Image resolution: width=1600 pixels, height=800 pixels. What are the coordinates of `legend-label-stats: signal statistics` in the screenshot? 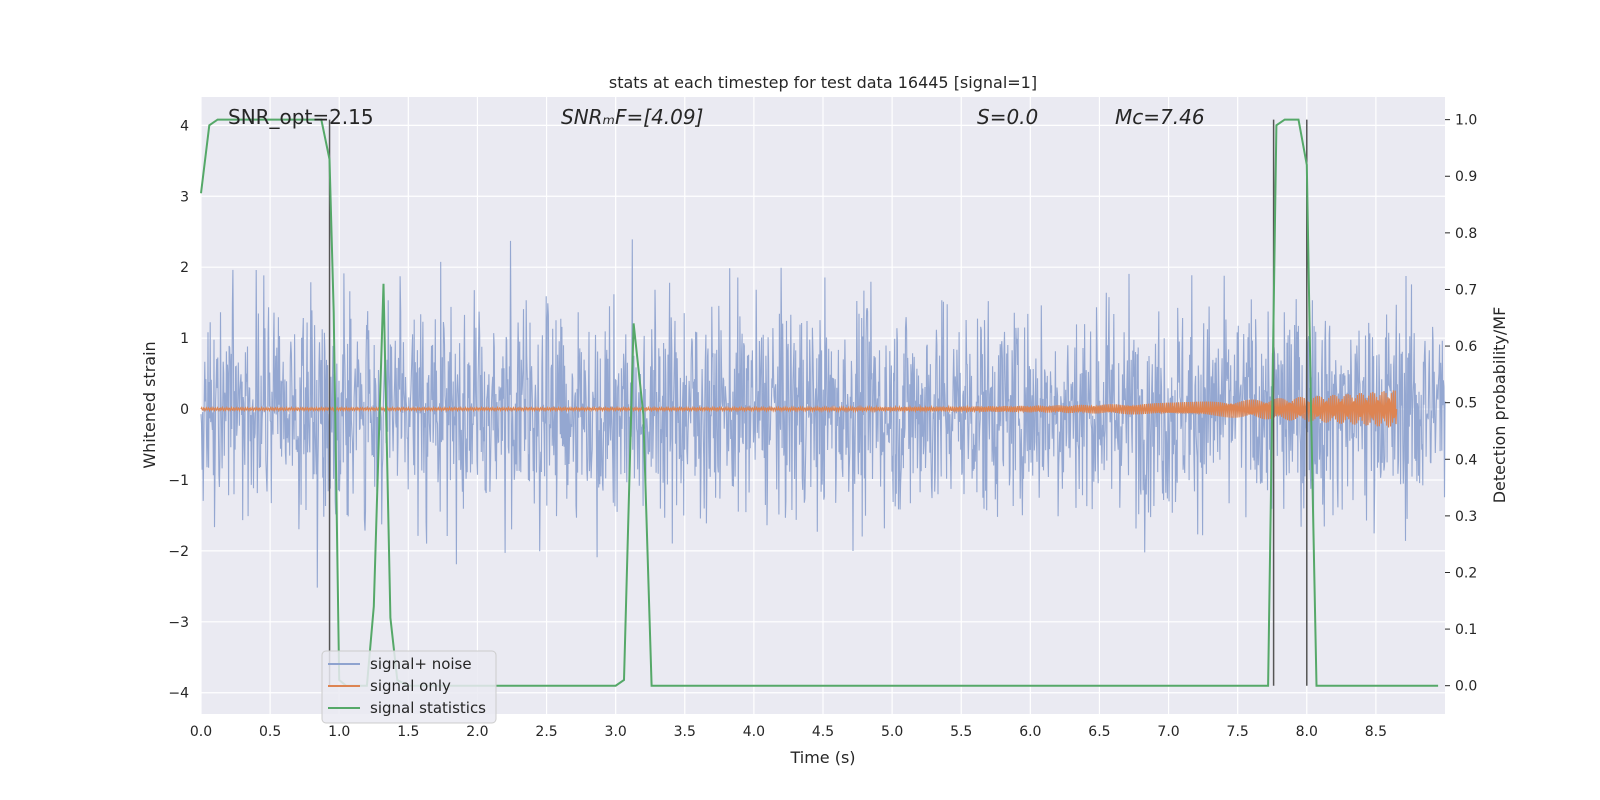 It's located at (428, 708).